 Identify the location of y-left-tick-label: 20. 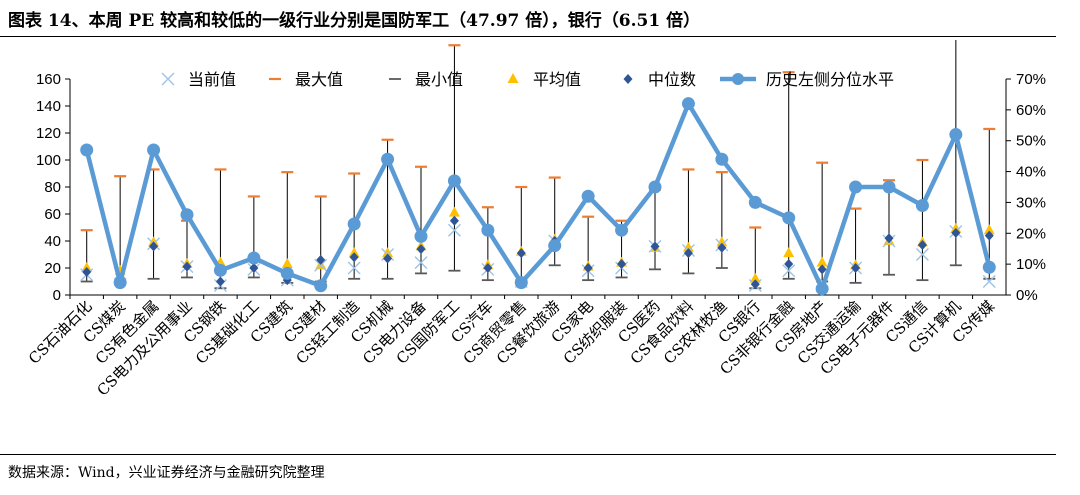
(52, 268).